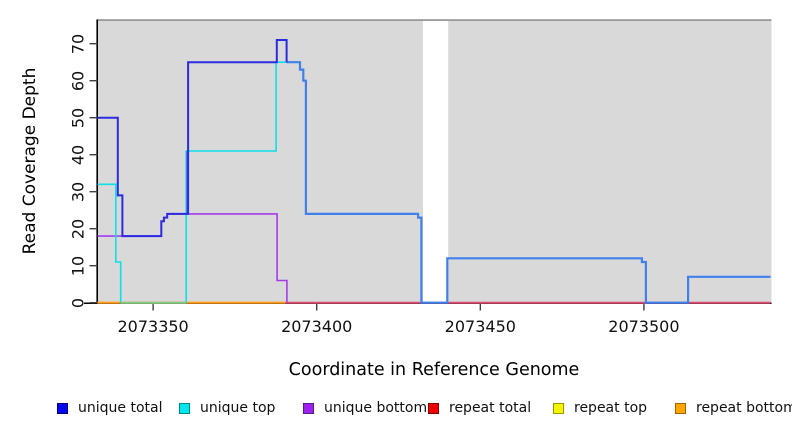 The height and width of the screenshot is (432, 792). I want to click on series-unique-top-line, so click(109, 243).